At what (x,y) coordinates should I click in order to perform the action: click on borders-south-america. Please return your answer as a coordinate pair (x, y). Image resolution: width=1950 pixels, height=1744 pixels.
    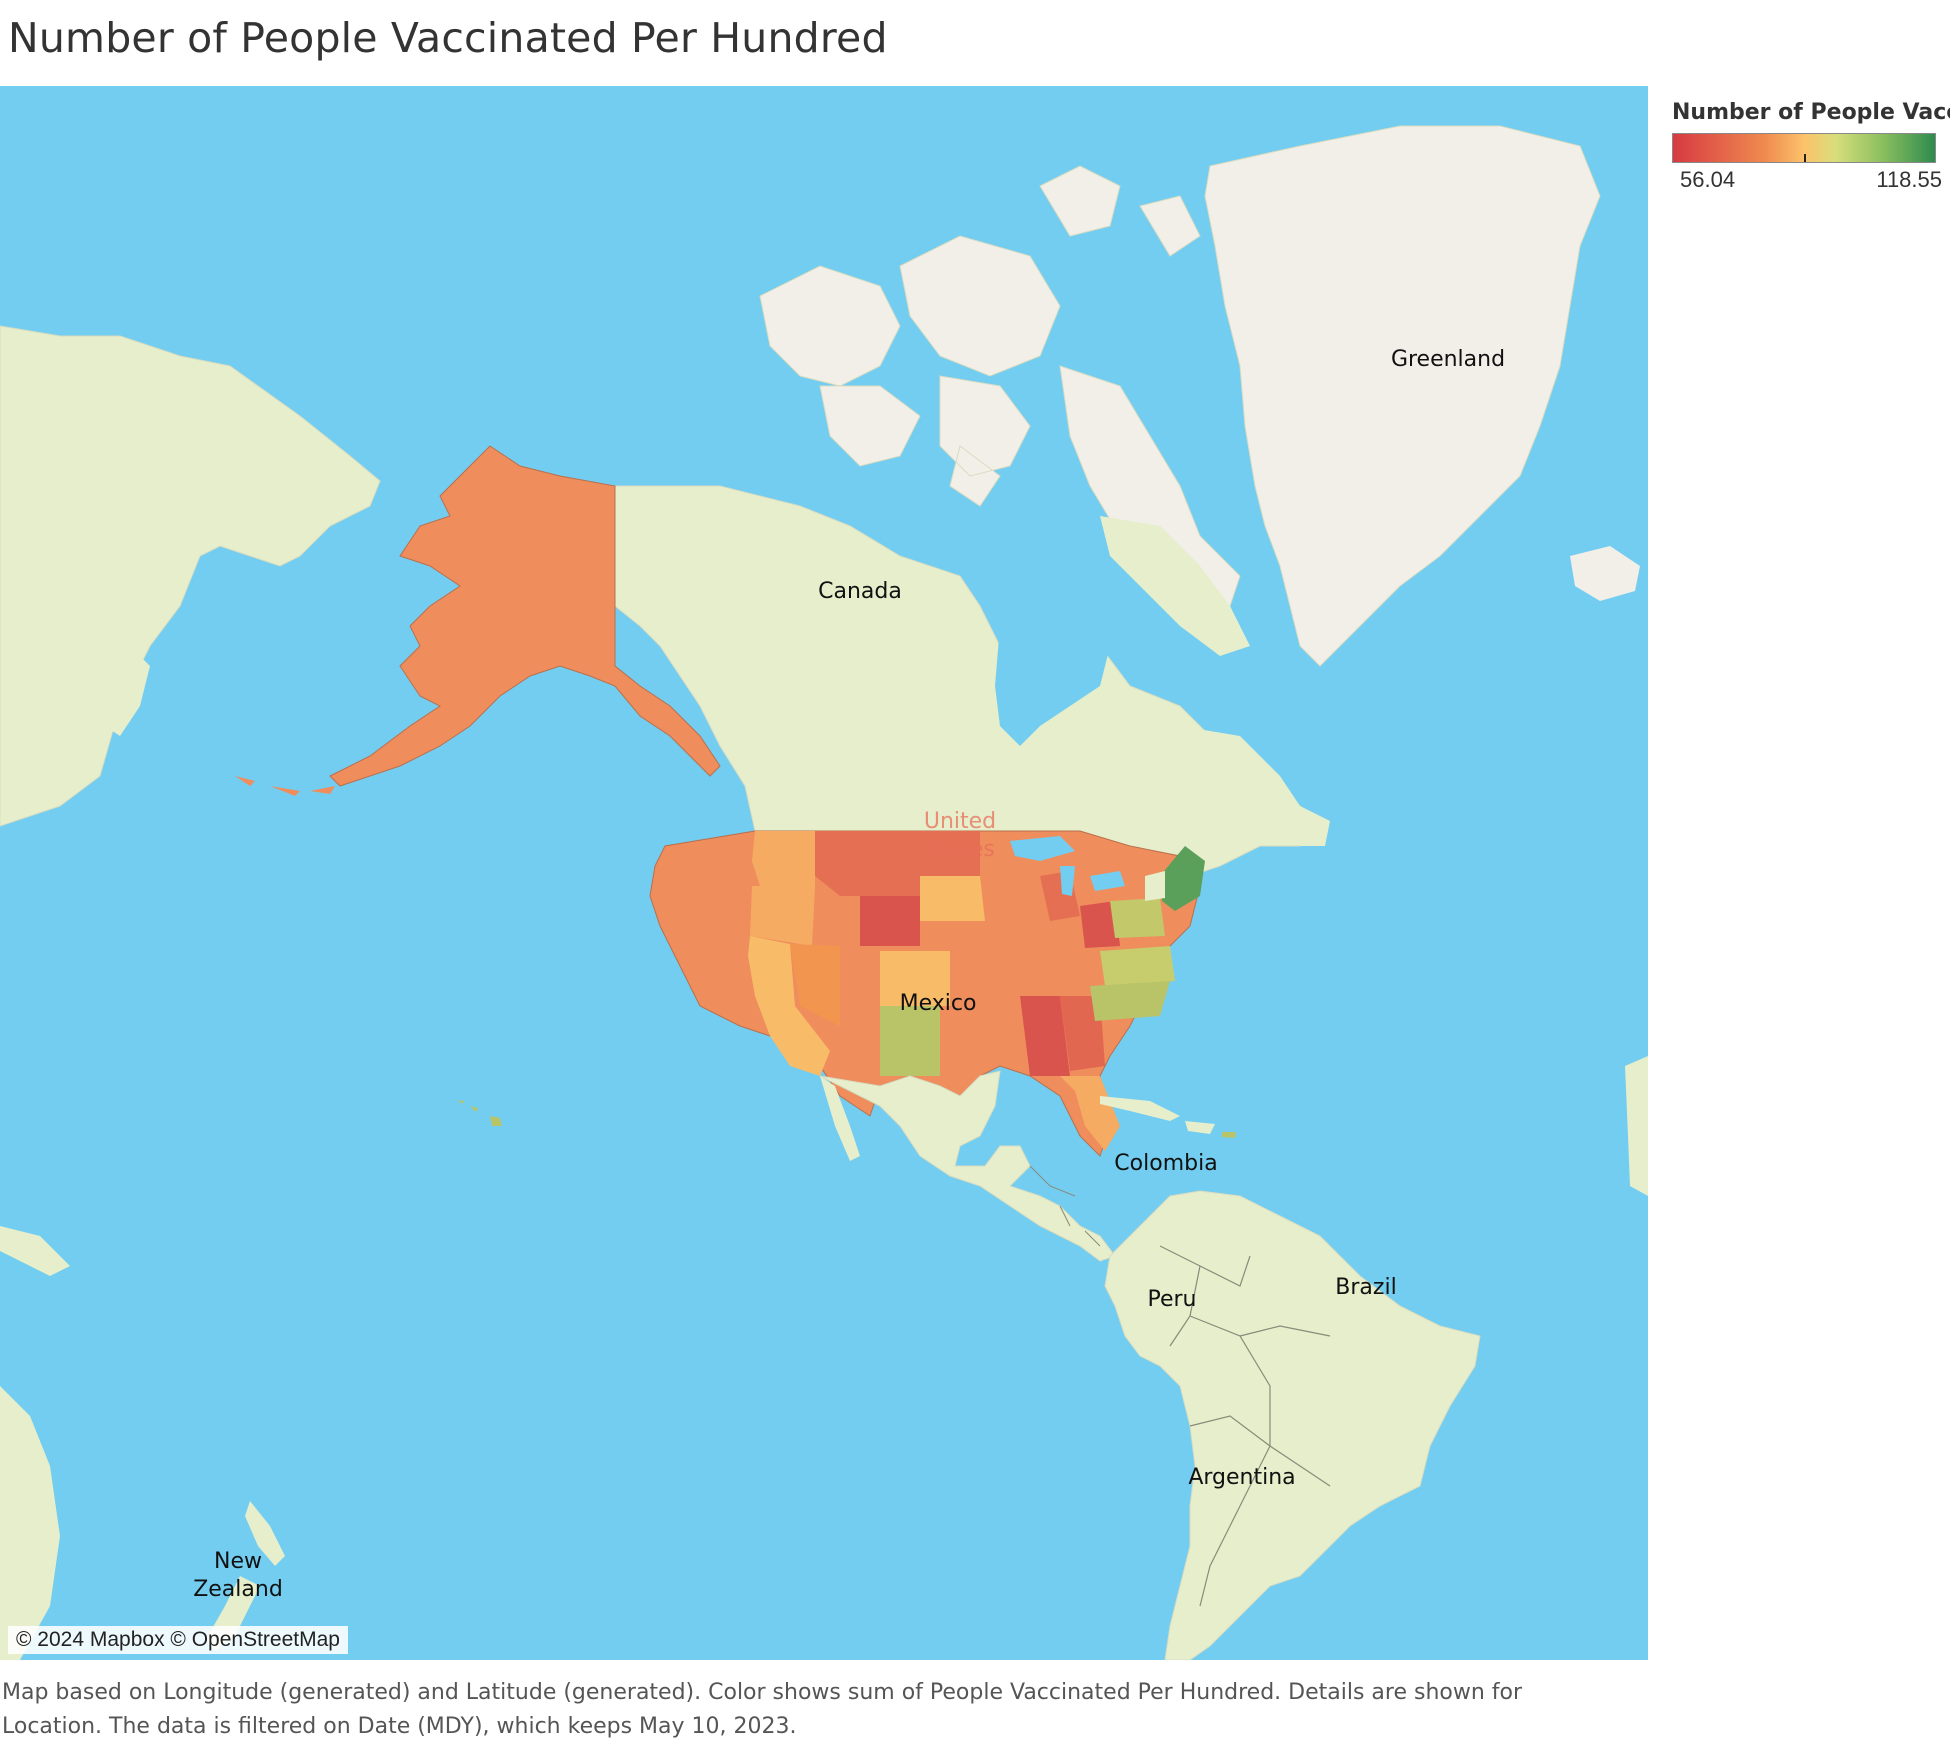
    Looking at the image, I should click on (1245, 1426).